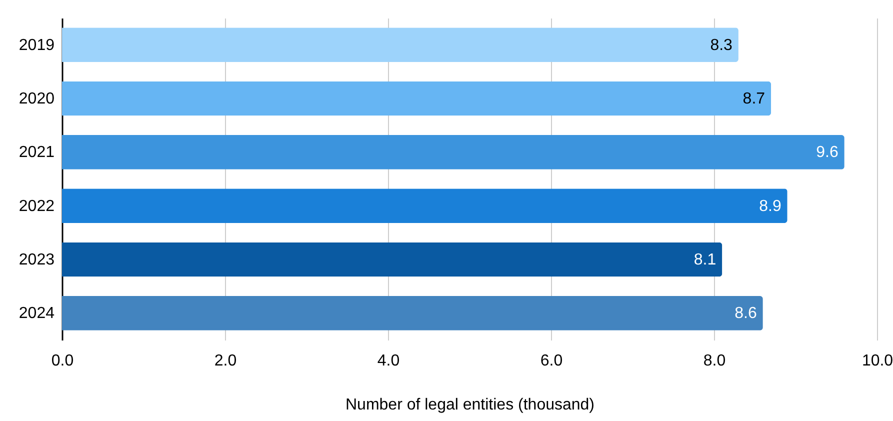 Image resolution: width=893 pixels, height=421 pixels. I want to click on y-tick-label: 2022, so click(36, 206).